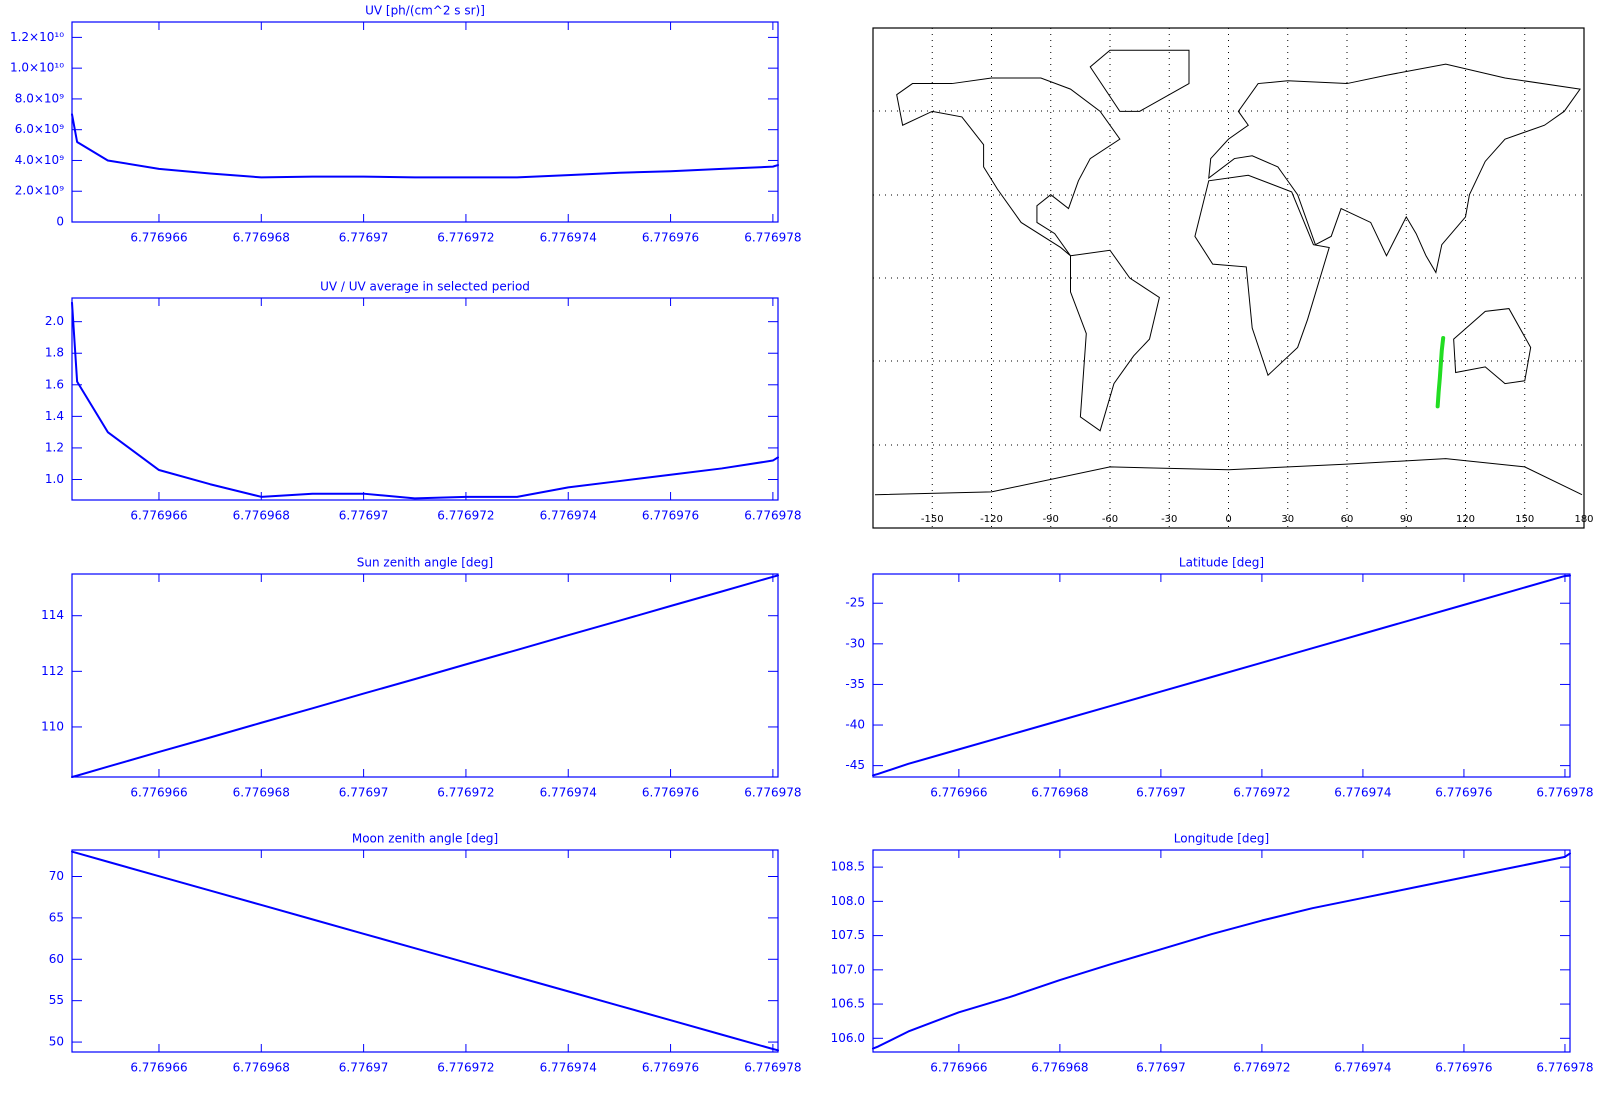 The image size is (1600, 1104). I want to click on y-tick-label: -45, so click(855, 765).